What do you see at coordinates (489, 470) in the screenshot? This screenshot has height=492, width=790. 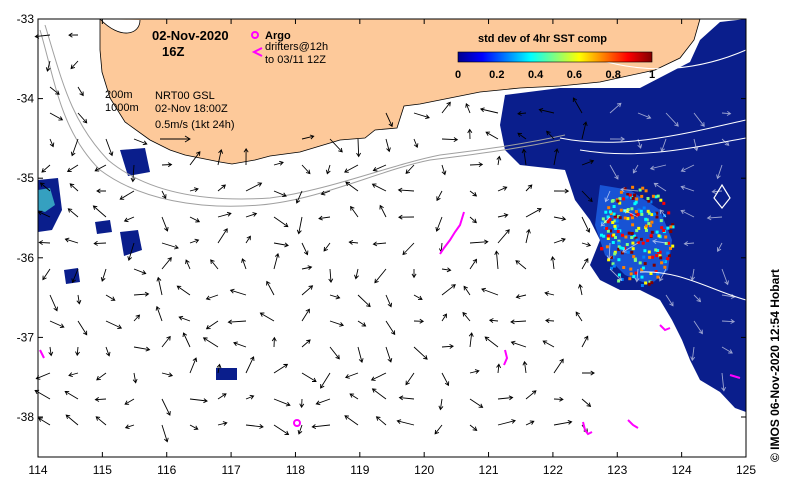 I see `x-tick-label: 121` at bounding box center [489, 470].